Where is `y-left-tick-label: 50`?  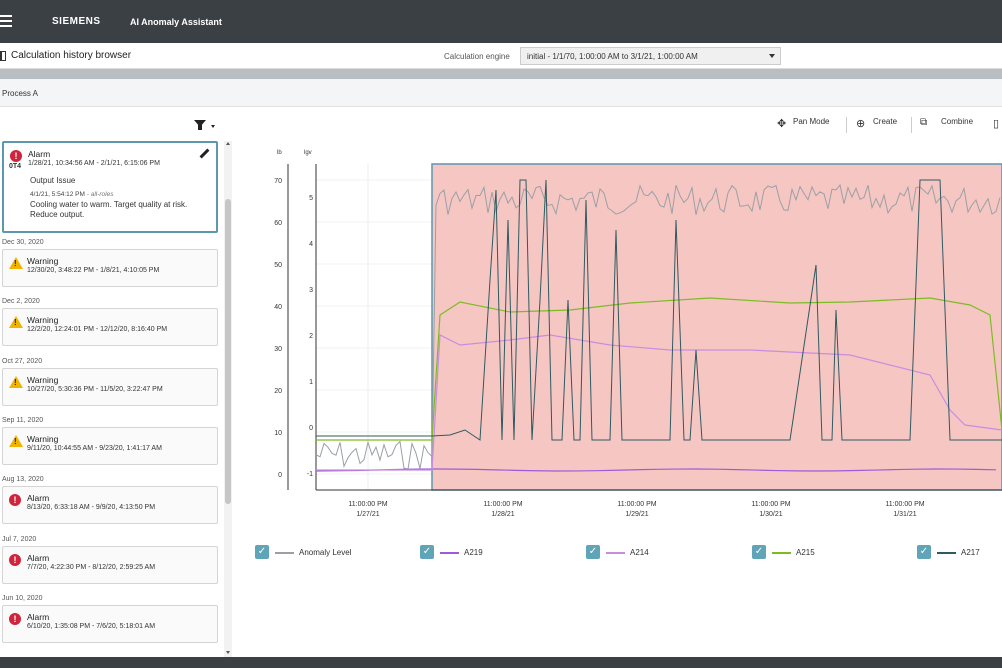
y-left-tick-label: 50 is located at coordinates (278, 265).